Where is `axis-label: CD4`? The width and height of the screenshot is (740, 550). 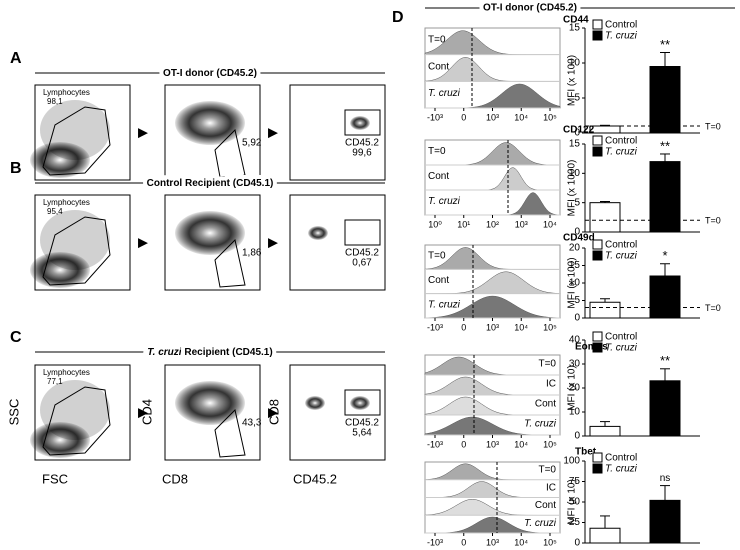 axis-label: CD4 is located at coordinates (146, 412).